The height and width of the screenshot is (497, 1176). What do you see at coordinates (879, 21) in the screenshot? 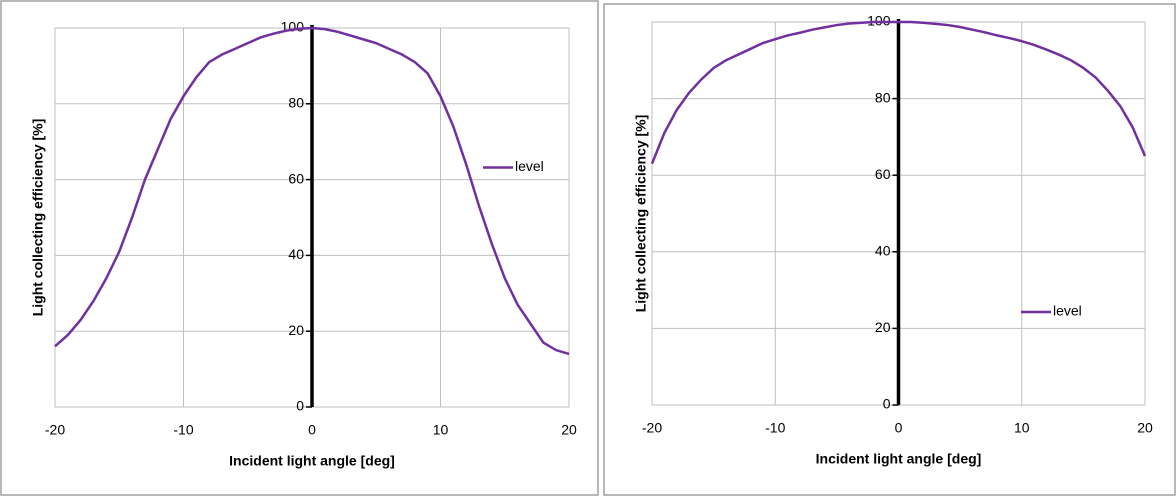
I see `y-tick-label: 100` at bounding box center [879, 21].